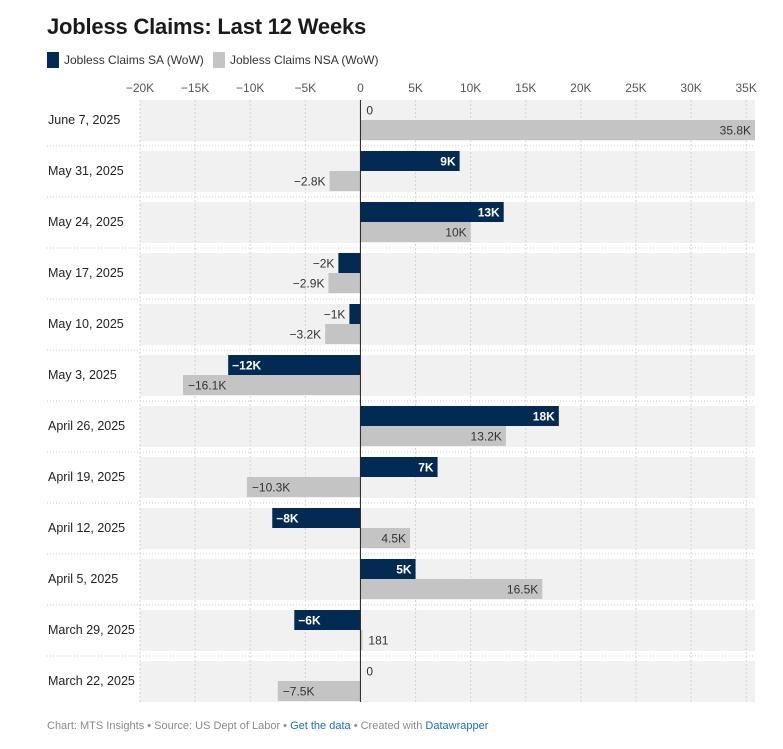 The width and height of the screenshot is (783, 749). What do you see at coordinates (746, 88) in the screenshot?
I see `x-tick-label: 35K` at bounding box center [746, 88].